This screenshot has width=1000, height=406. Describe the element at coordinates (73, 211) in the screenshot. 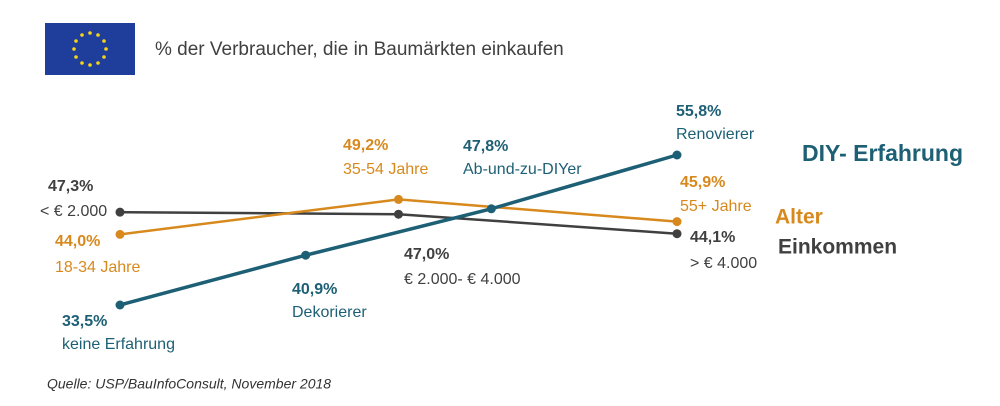

I see `point-label: < € 2.000` at that location.